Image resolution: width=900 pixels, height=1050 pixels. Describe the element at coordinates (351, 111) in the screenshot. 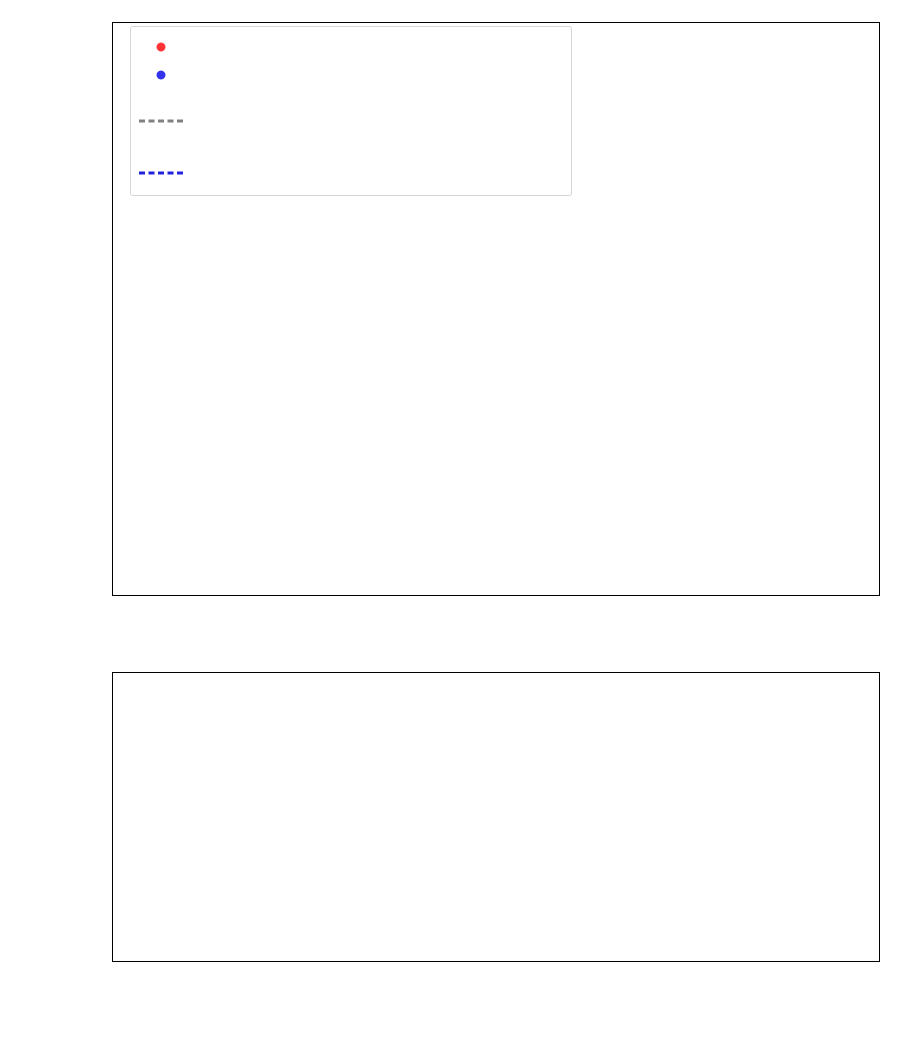

I see `legend-box` at that location.